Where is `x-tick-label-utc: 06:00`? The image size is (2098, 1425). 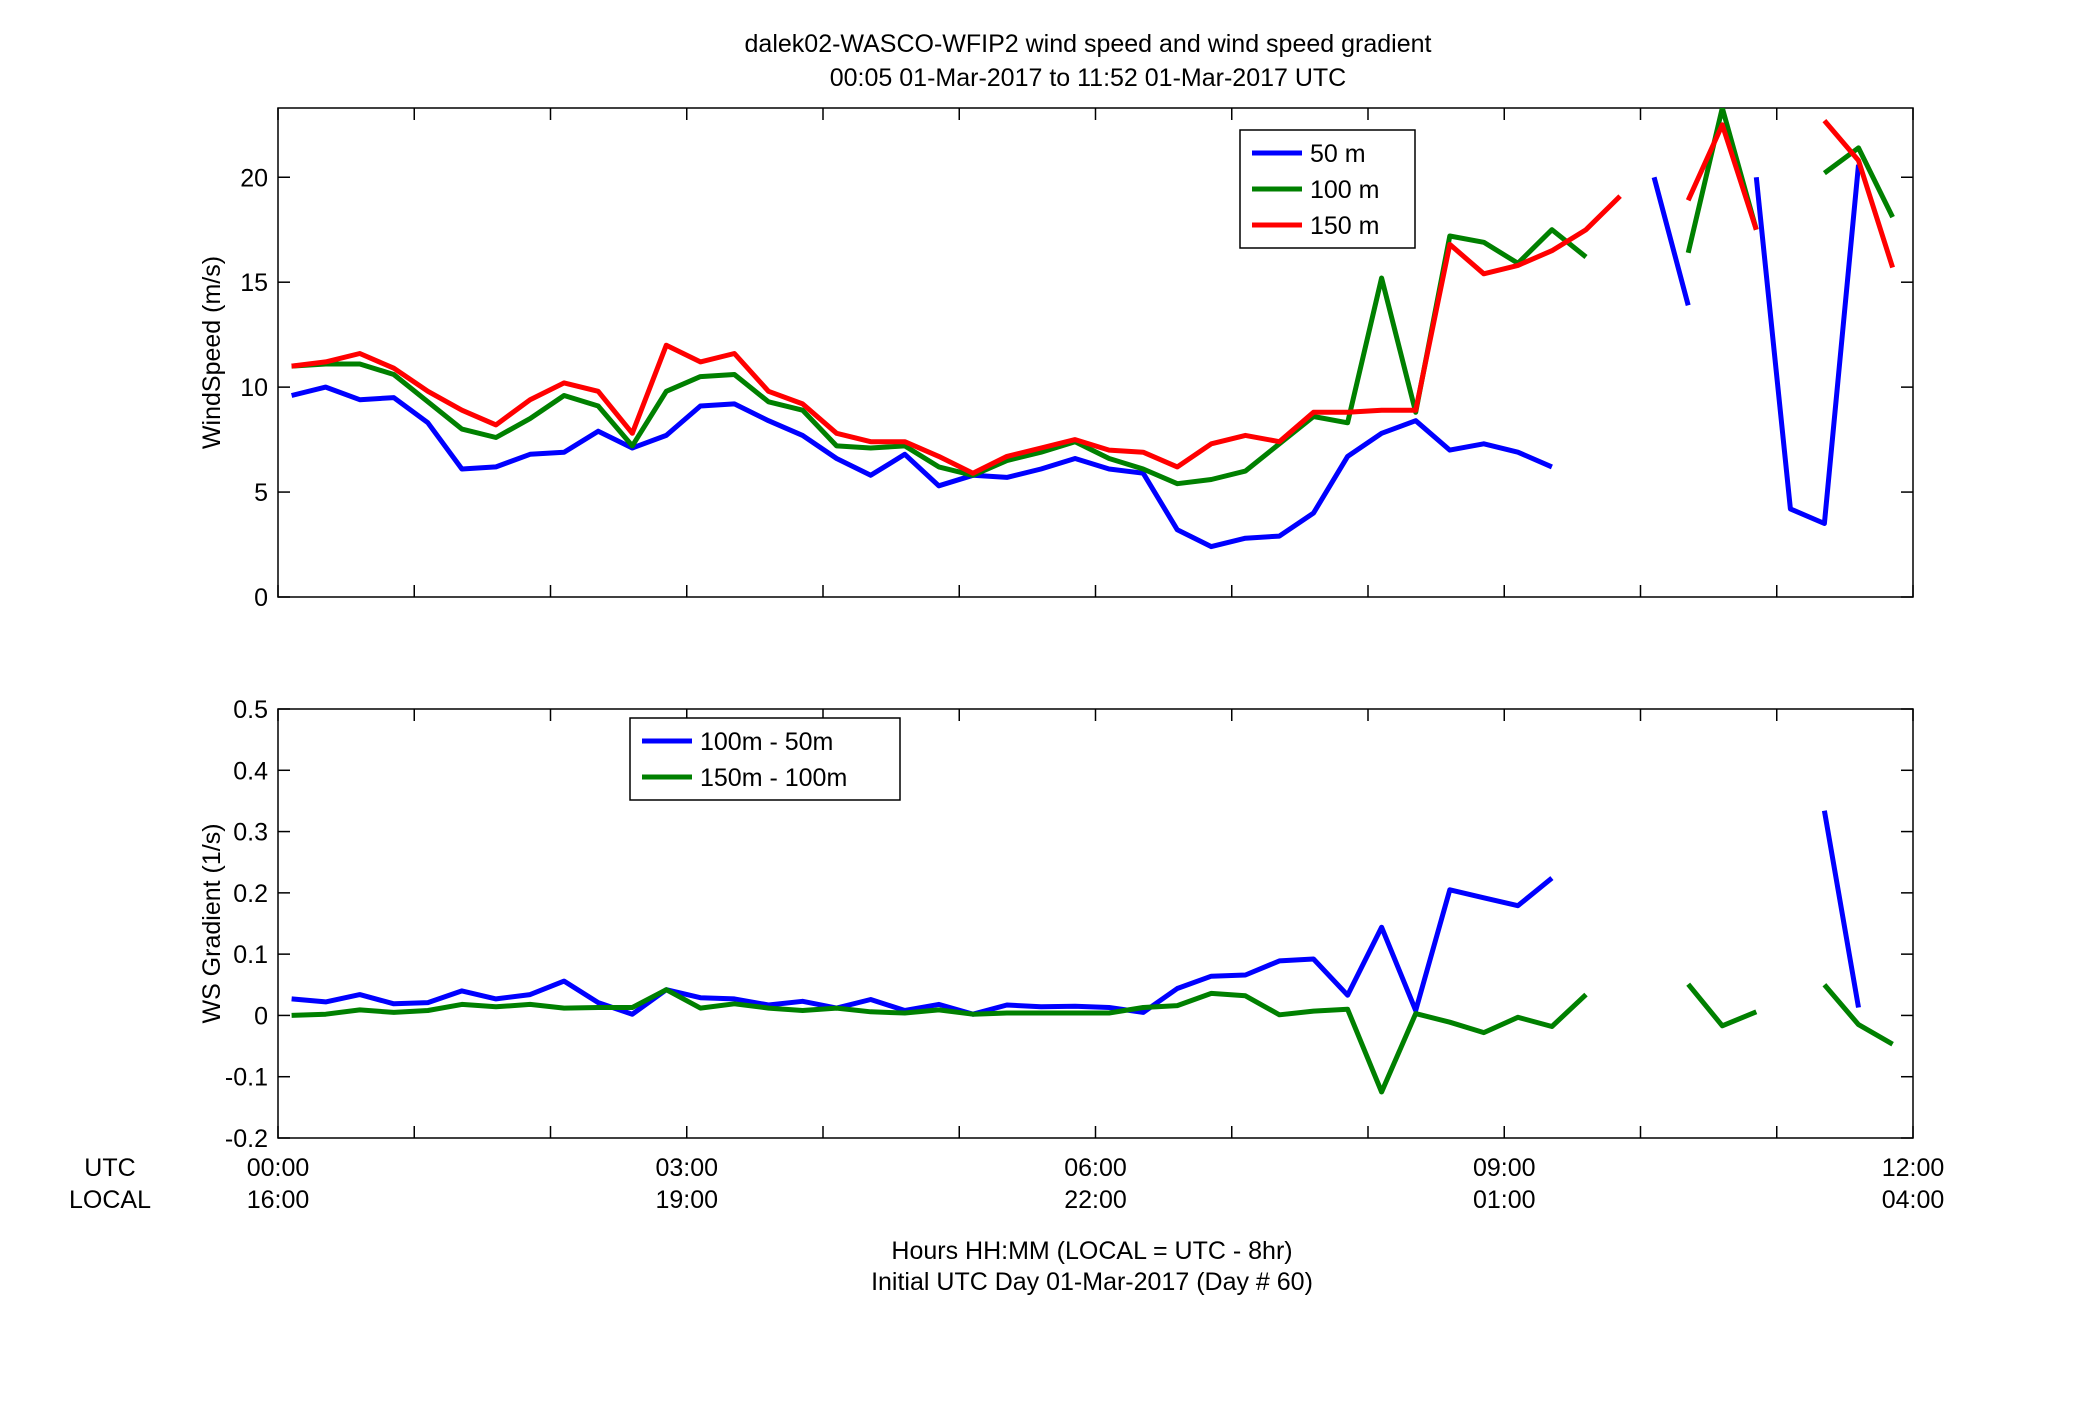 x-tick-label-utc: 06:00 is located at coordinates (1095, 1168).